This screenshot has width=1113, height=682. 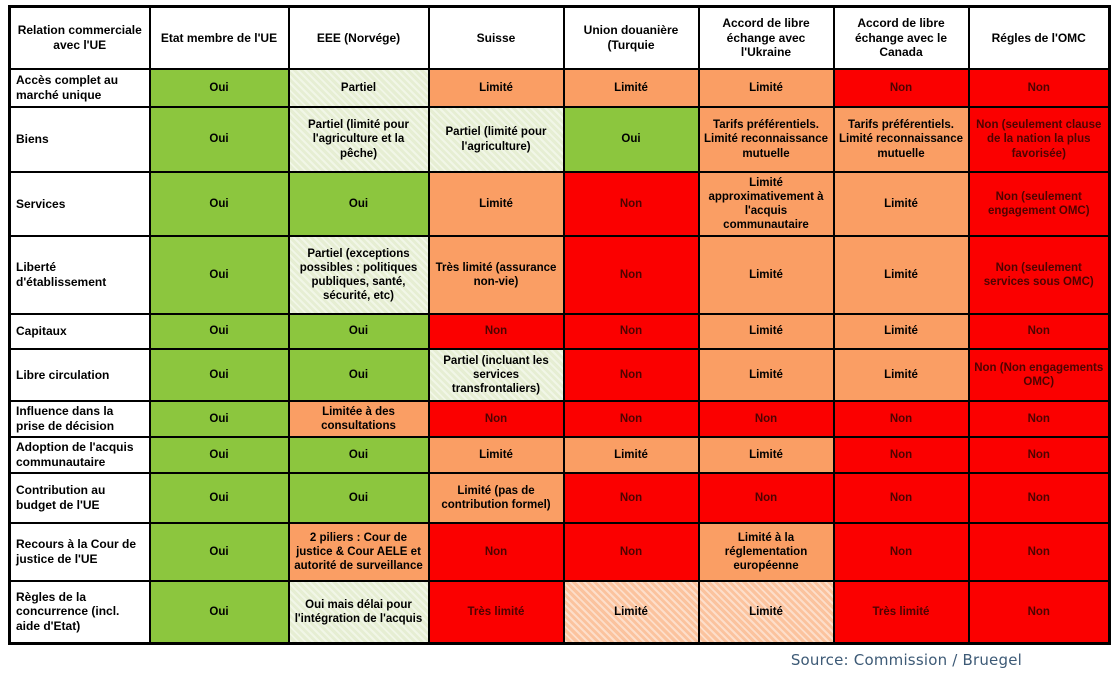 I want to click on table-row: Capitaux Oui Oui Non Non Limité Limité Non, so click(x=559, y=331).